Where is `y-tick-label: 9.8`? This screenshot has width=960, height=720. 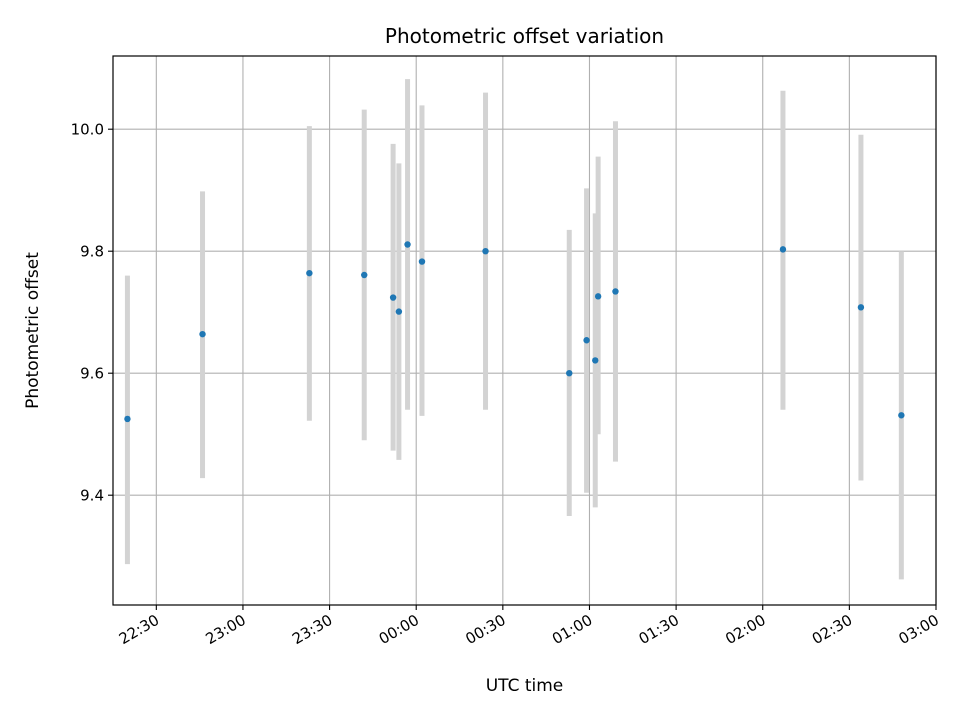
y-tick-label: 9.8 is located at coordinates (92, 252).